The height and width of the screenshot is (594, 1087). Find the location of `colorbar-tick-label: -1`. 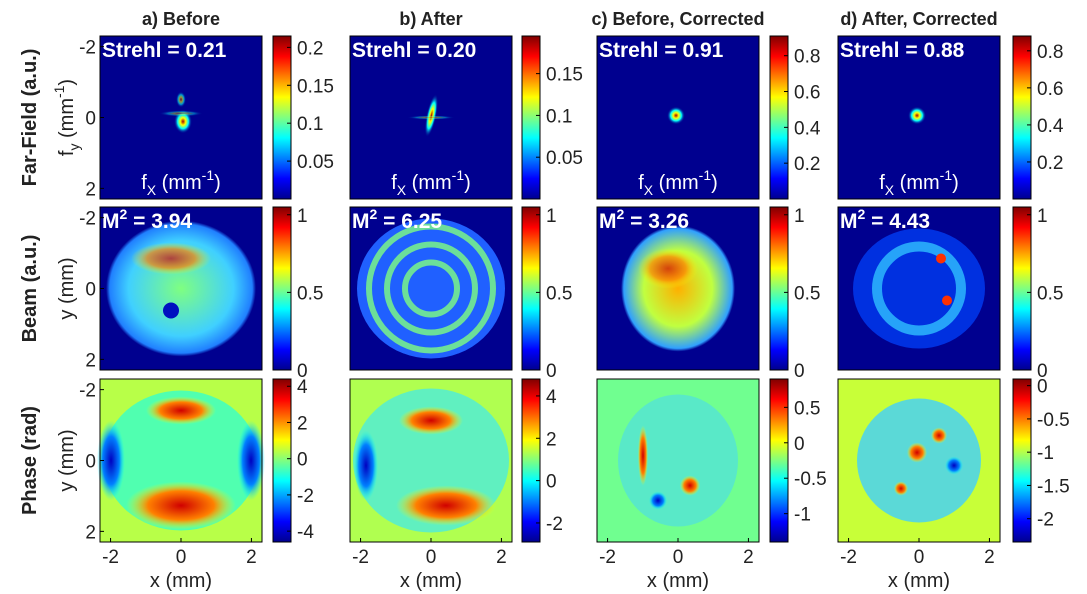

colorbar-tick-label: -1 is located at coordinates (802, 515).